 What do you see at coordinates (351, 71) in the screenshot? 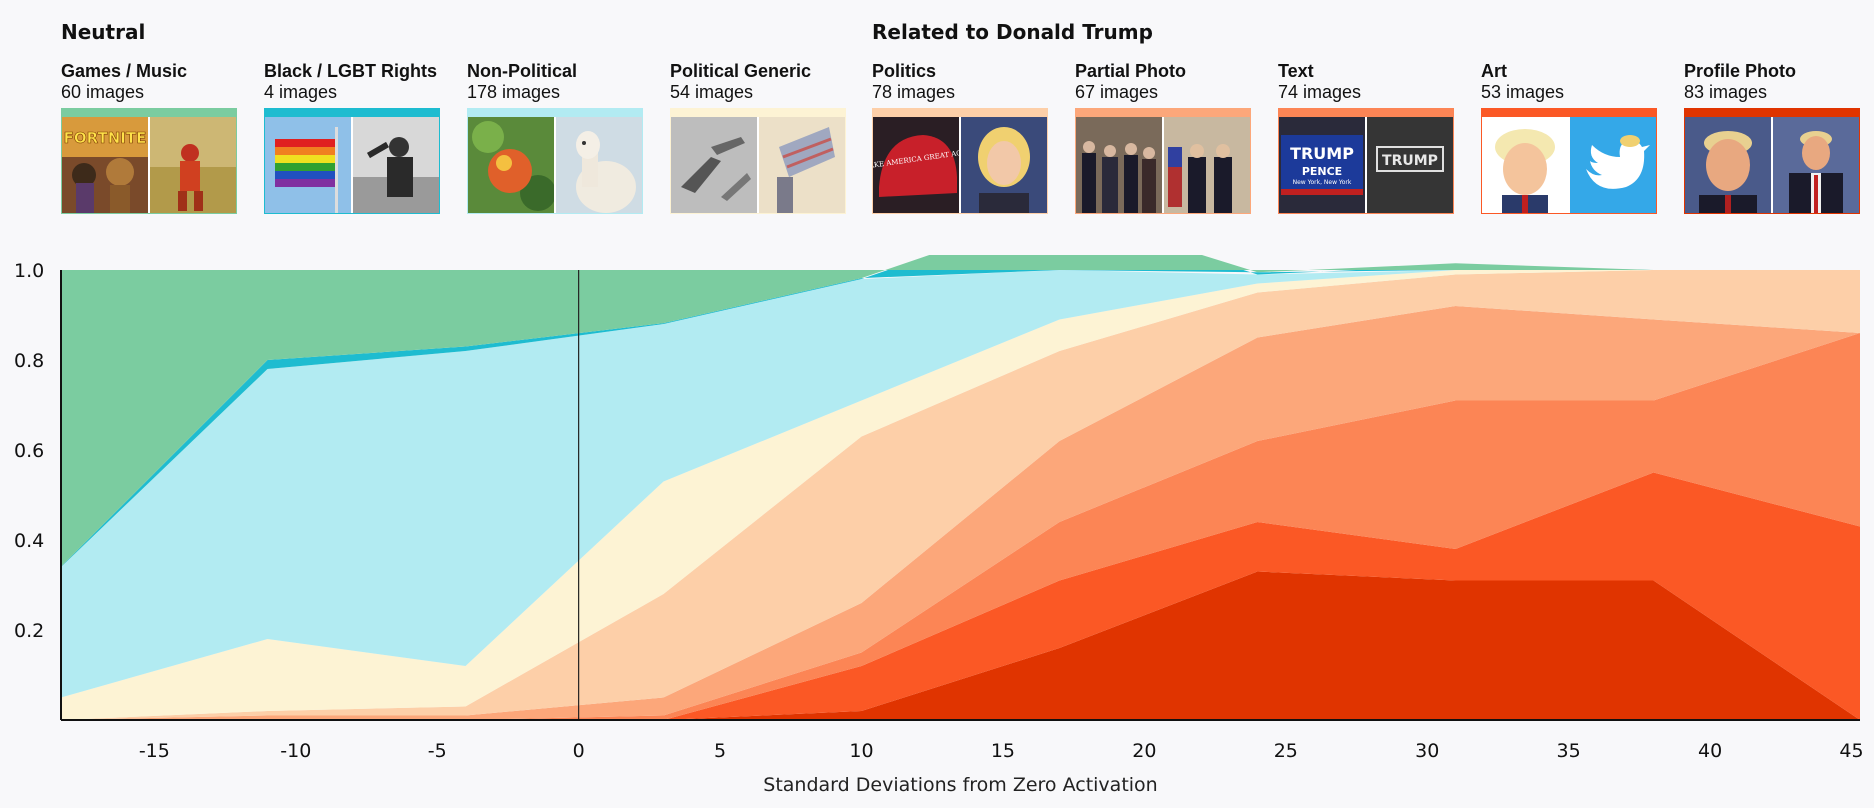
I see `category-name: Black / LGBT Rights` at bounding box center [351, 71].